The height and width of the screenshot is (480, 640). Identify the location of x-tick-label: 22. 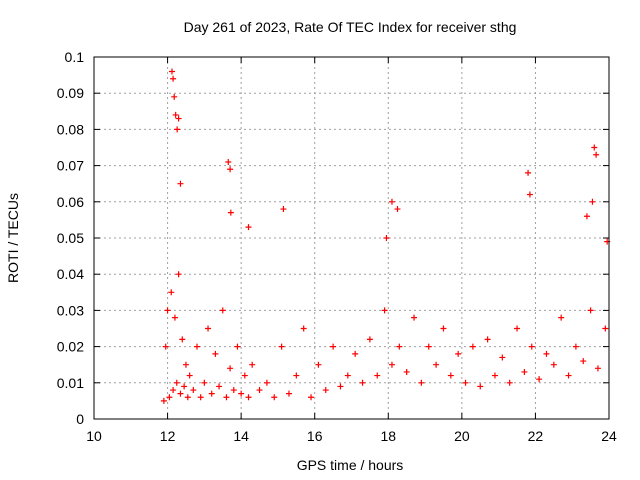
(536, 436).